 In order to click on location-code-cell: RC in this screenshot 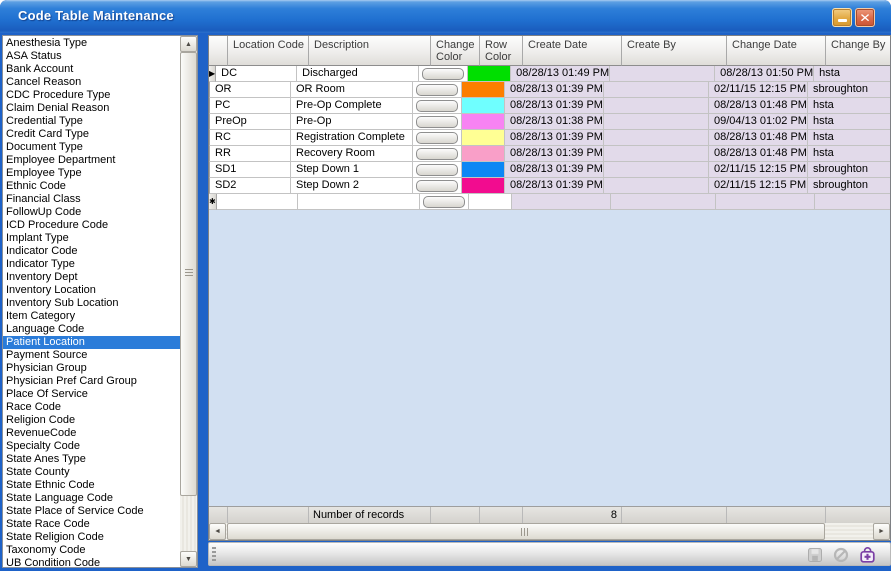, I will do `click(250, 138)`.